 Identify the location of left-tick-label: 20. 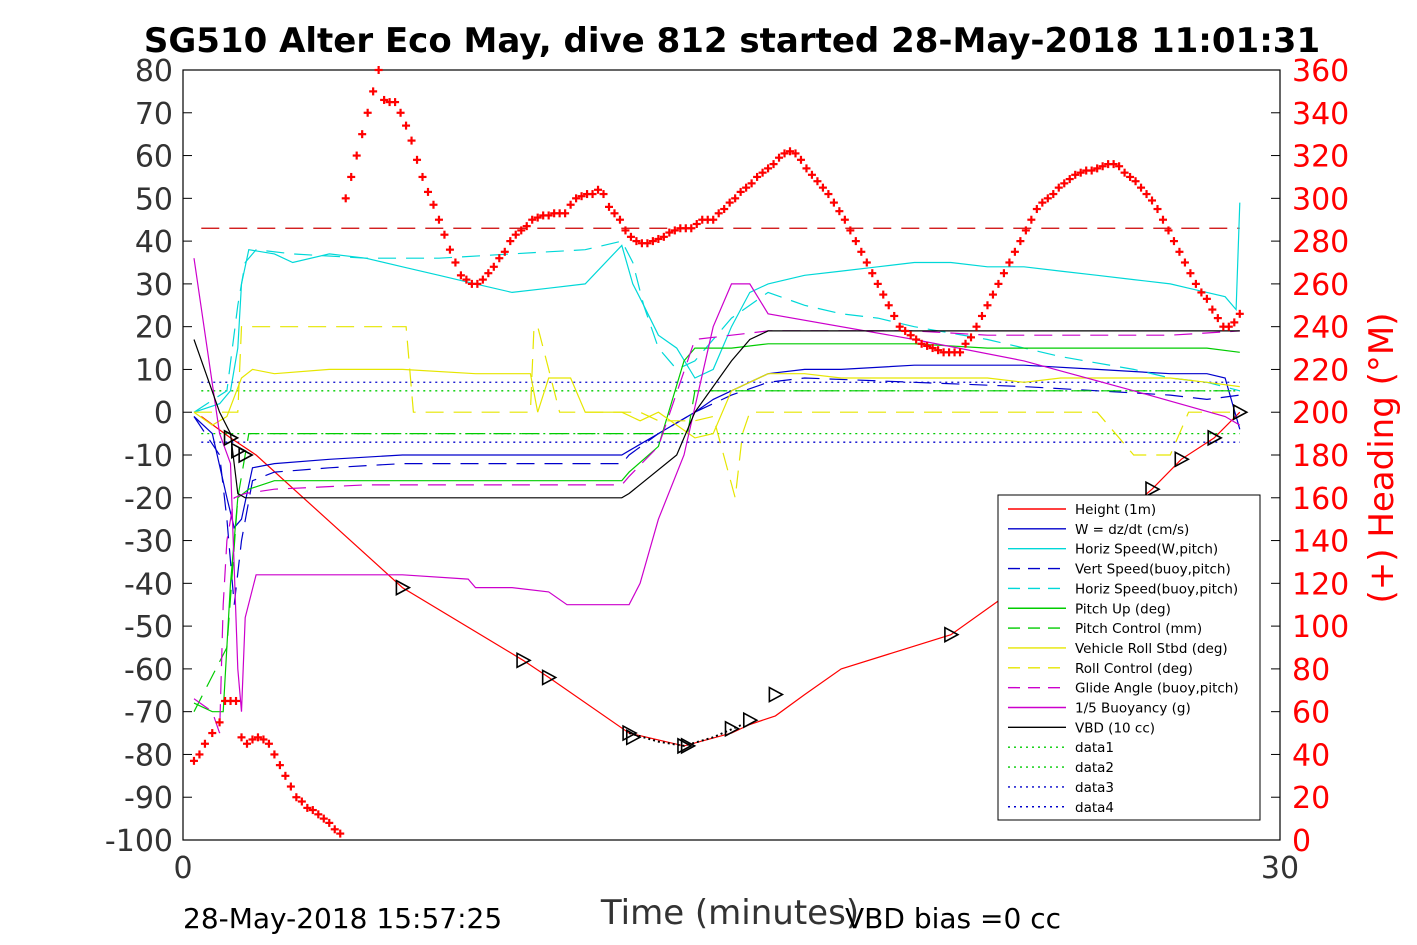
(154, 328).